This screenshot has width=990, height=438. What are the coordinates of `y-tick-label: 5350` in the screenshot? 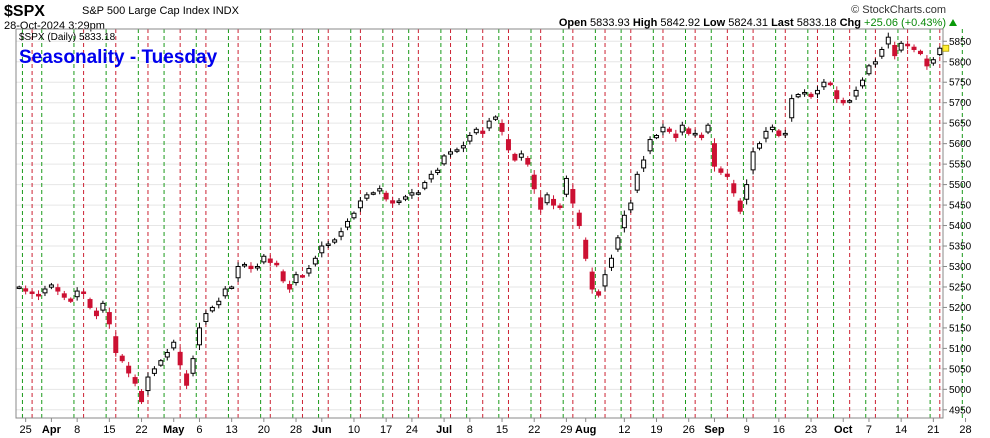 It's located at (960, 247).